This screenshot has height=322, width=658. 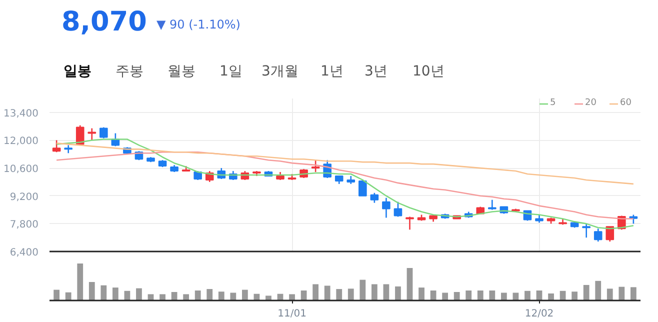 What do you see at coordinates (182, 72) in the screenshot?
I see `text: 월봉` at bounding box center [182, 72].